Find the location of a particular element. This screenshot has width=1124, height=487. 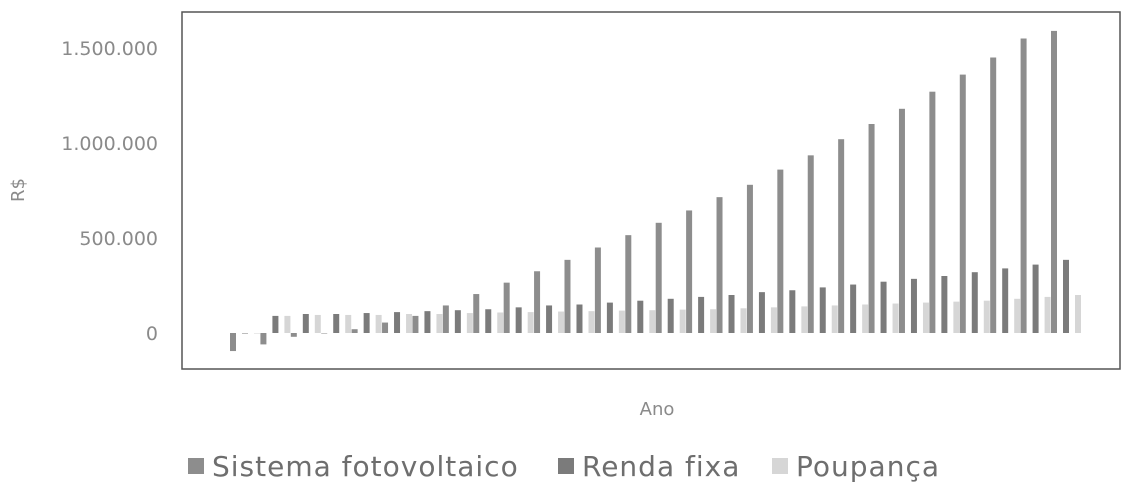

y-tick-label: 0 is located at coordinates (152, 334).